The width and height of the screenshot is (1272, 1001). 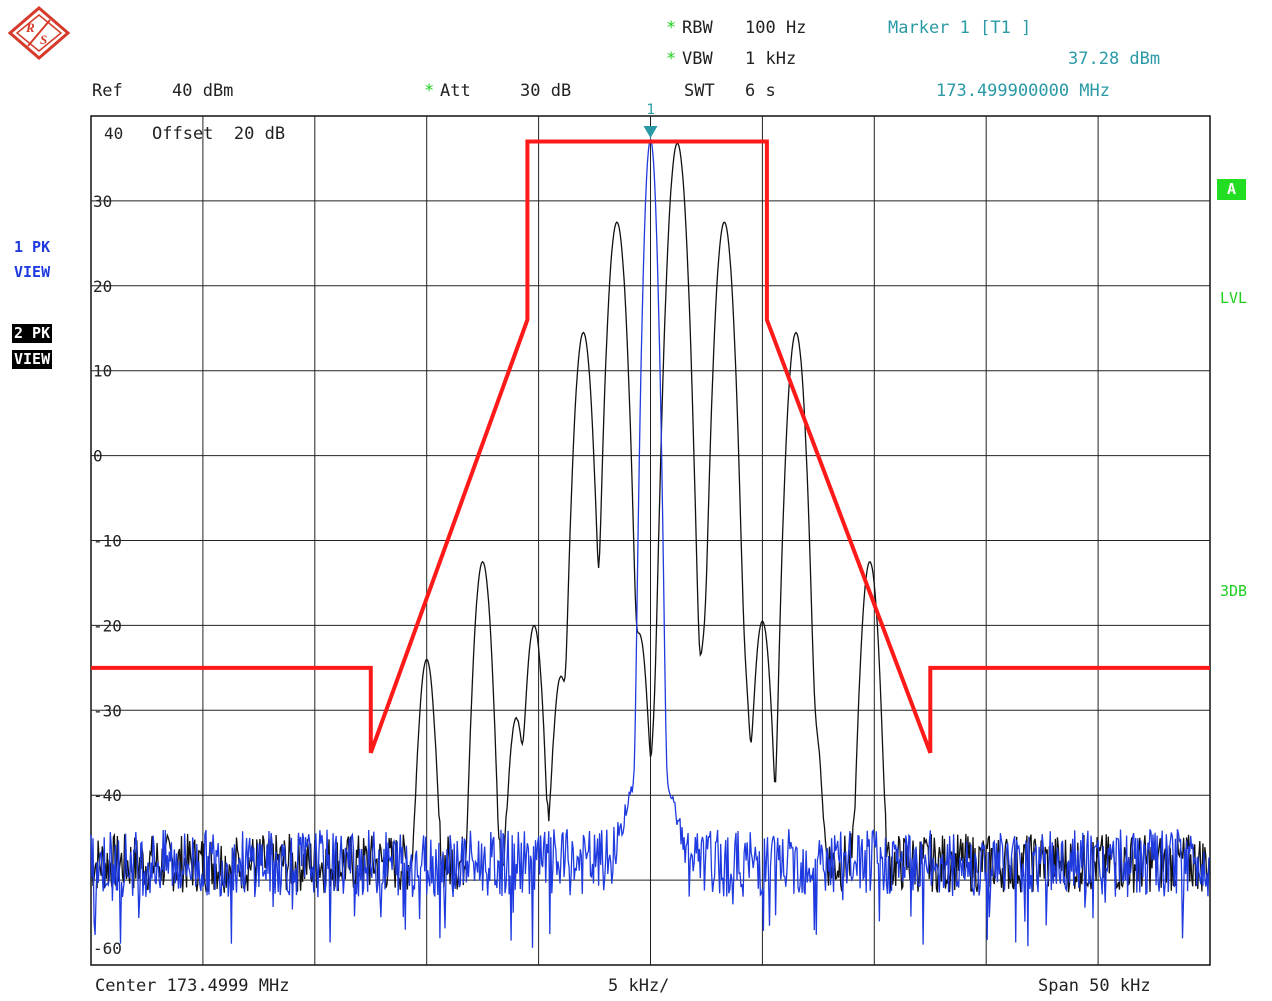 What do you see at coordinates (699, 91) in the screenshot?
I see `swt-label: SWT` at bounding box center [699, 91].